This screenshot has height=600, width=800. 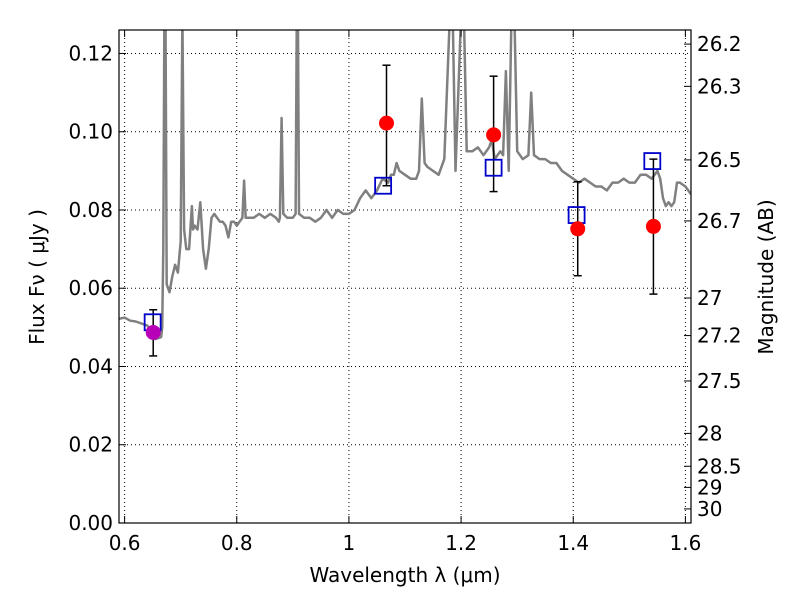 I want to click on right-tick-label: 27, so click(x=709, y=298).